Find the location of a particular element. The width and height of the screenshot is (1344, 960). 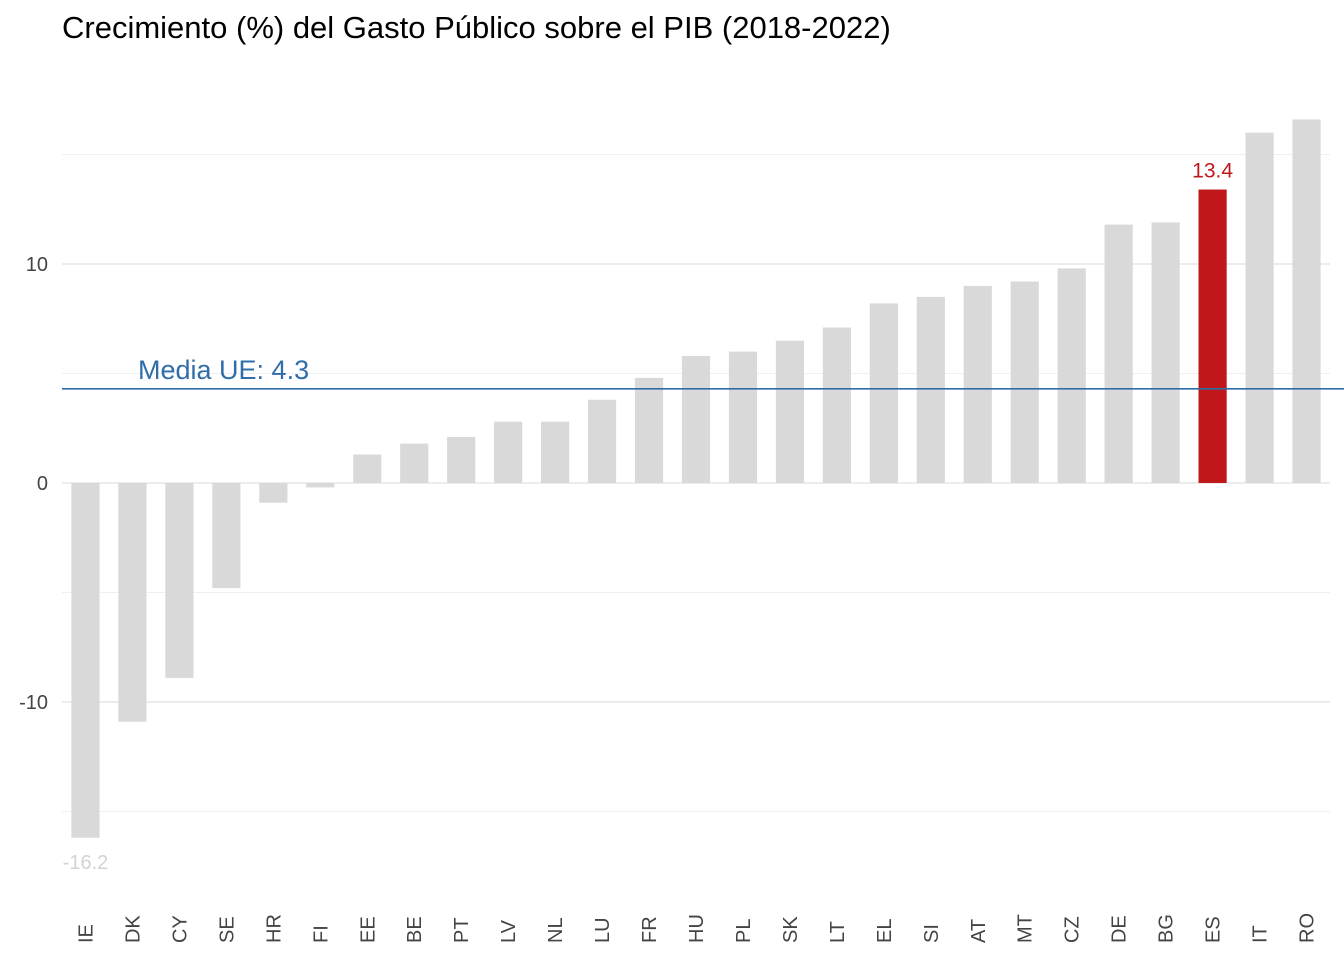

x-tick-label: RO is located at coordinates (1308, 928).